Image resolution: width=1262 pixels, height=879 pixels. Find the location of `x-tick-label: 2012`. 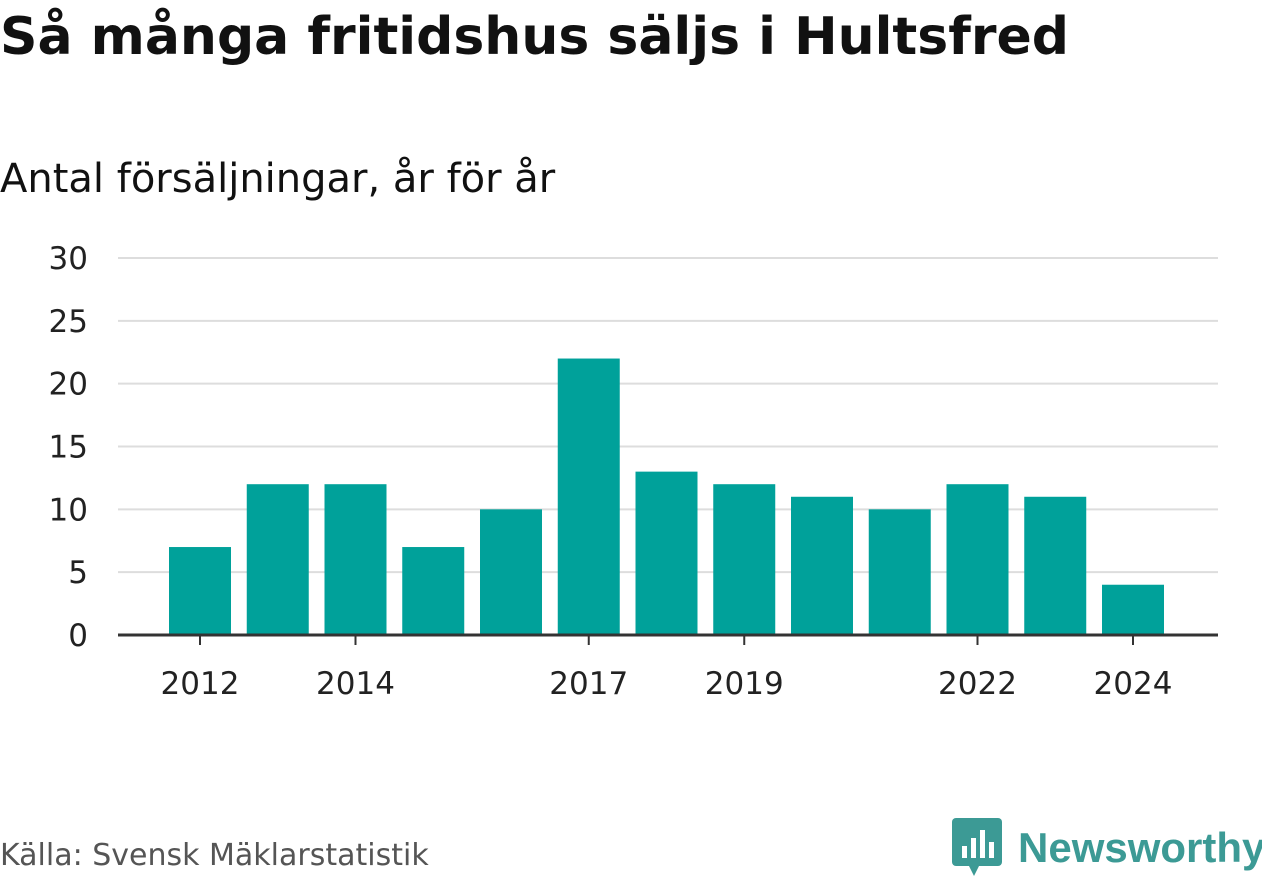

x-tick-label: 2012 is located at coordinates (200, 684).